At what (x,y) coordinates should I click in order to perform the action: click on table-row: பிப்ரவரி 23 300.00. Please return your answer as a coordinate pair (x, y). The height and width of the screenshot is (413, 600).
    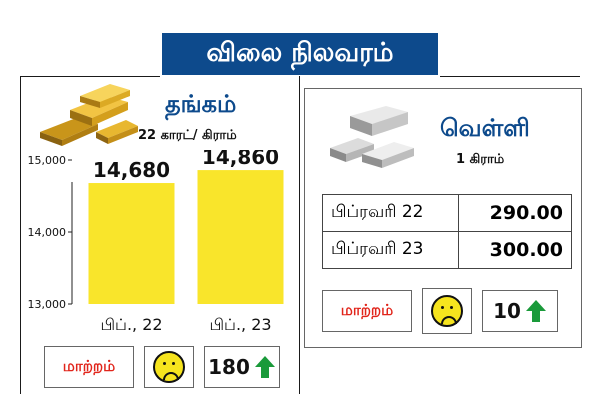
    Looking at the image, I should click on (446, 250).